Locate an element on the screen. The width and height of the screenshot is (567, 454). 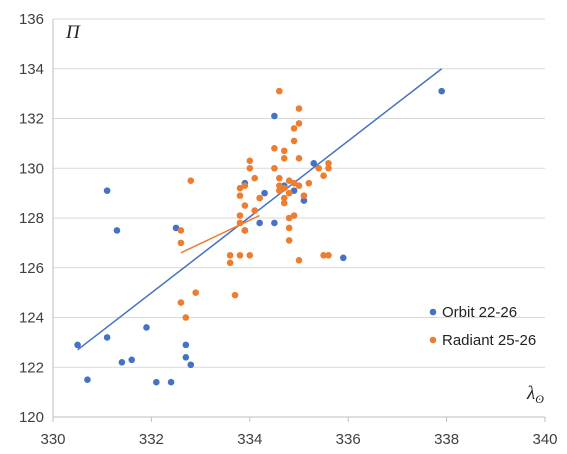
y-tick-label: 132 is located at coordinates (31, 119).